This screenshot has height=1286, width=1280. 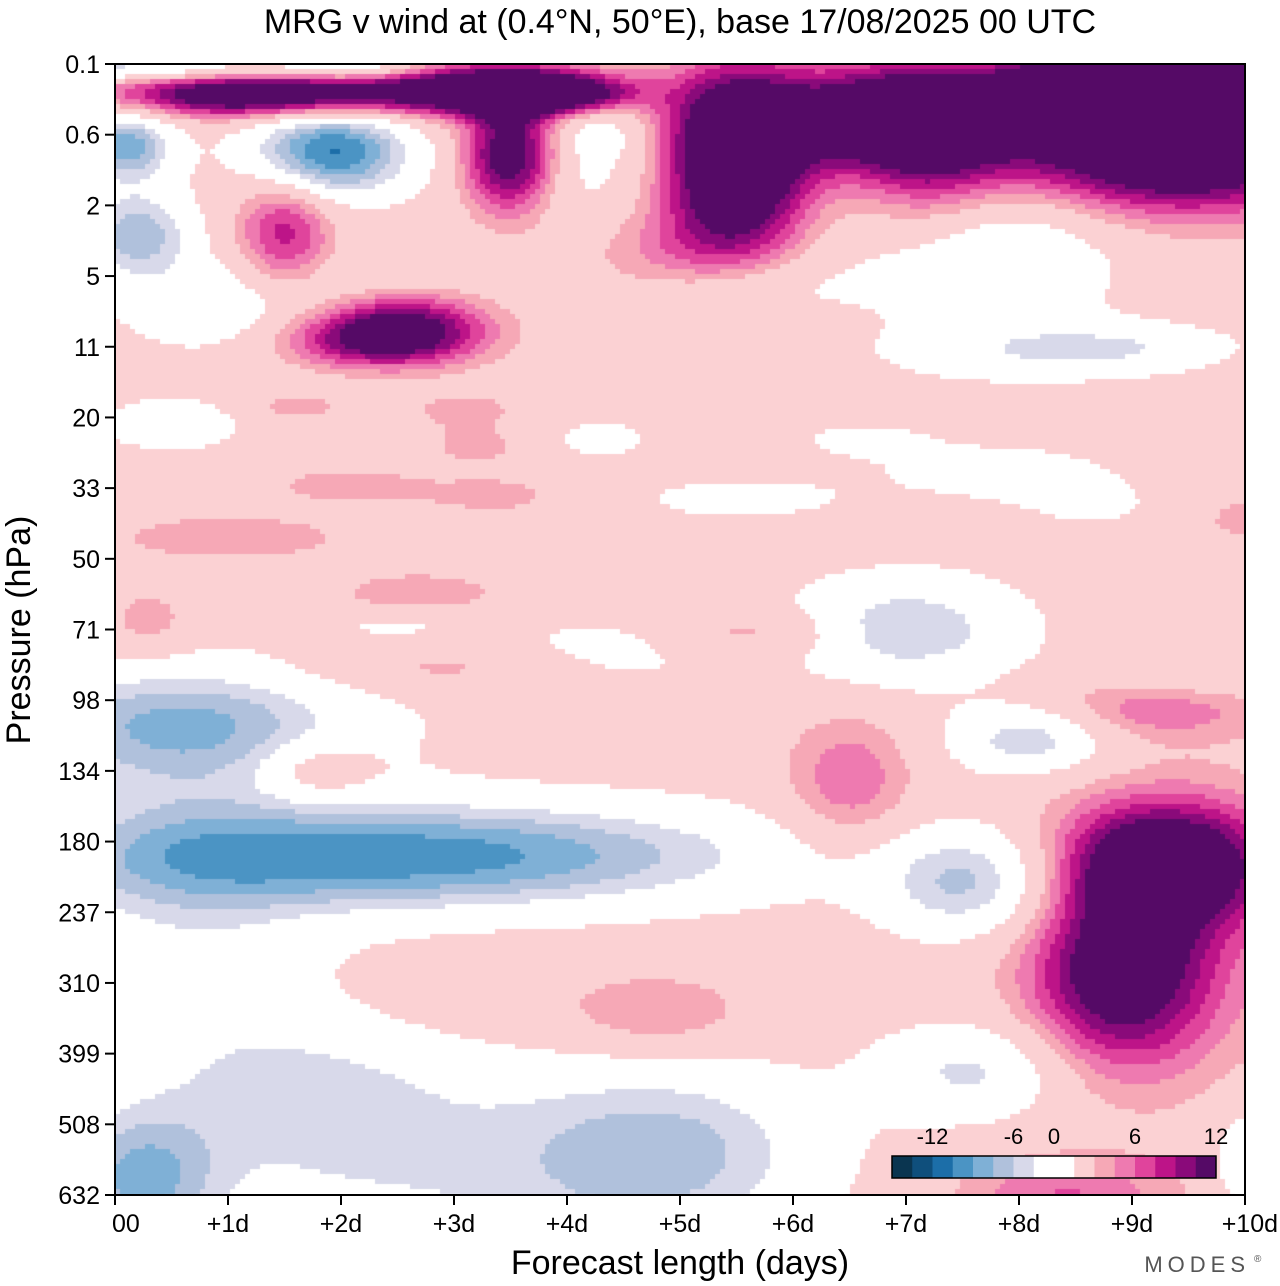 I want to click on y-tick-label: 11, so click(x=87, y=348).